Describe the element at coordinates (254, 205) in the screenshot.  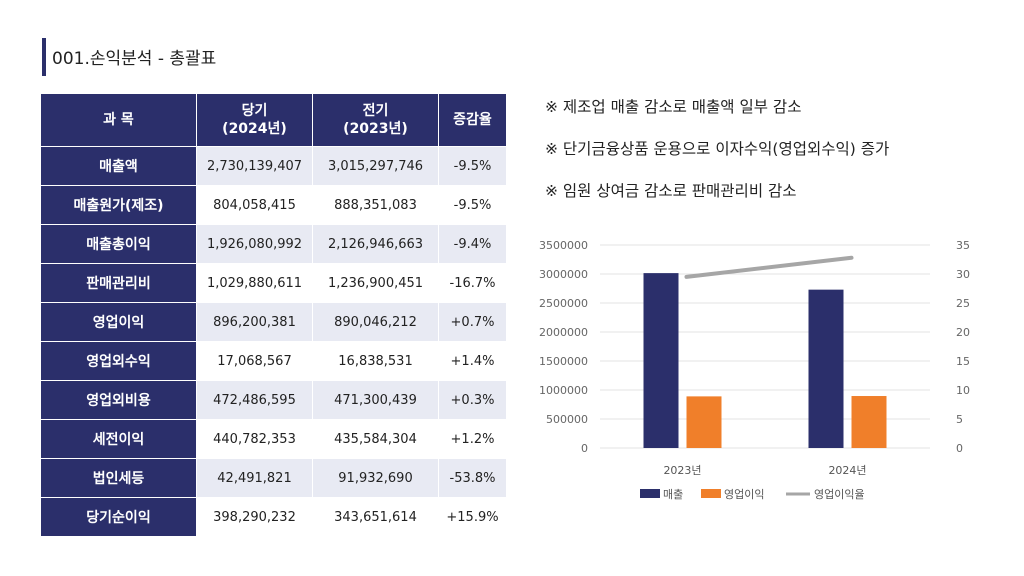
I see `current-value: 804,058,415` at that location.